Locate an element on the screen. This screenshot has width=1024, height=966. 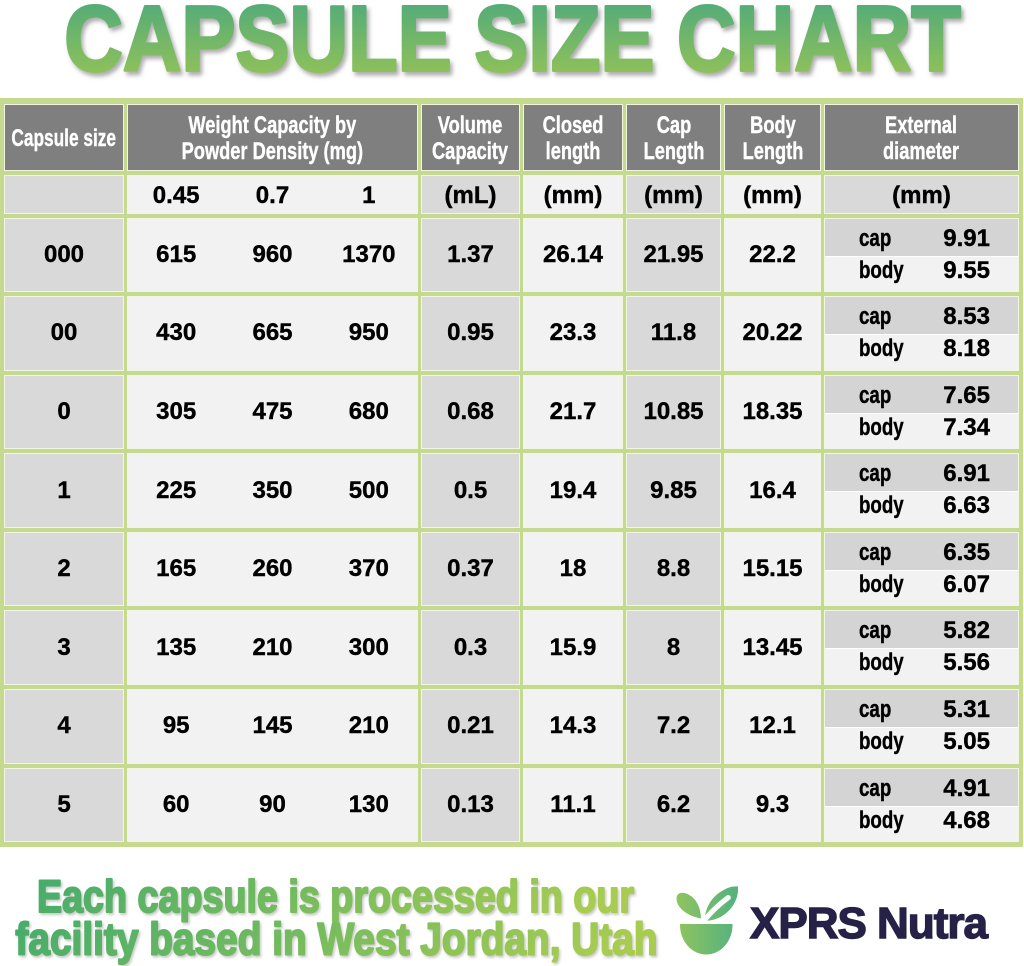
svg-text: CAPSULE SIZE CHART is located at coordinates (512, 45).